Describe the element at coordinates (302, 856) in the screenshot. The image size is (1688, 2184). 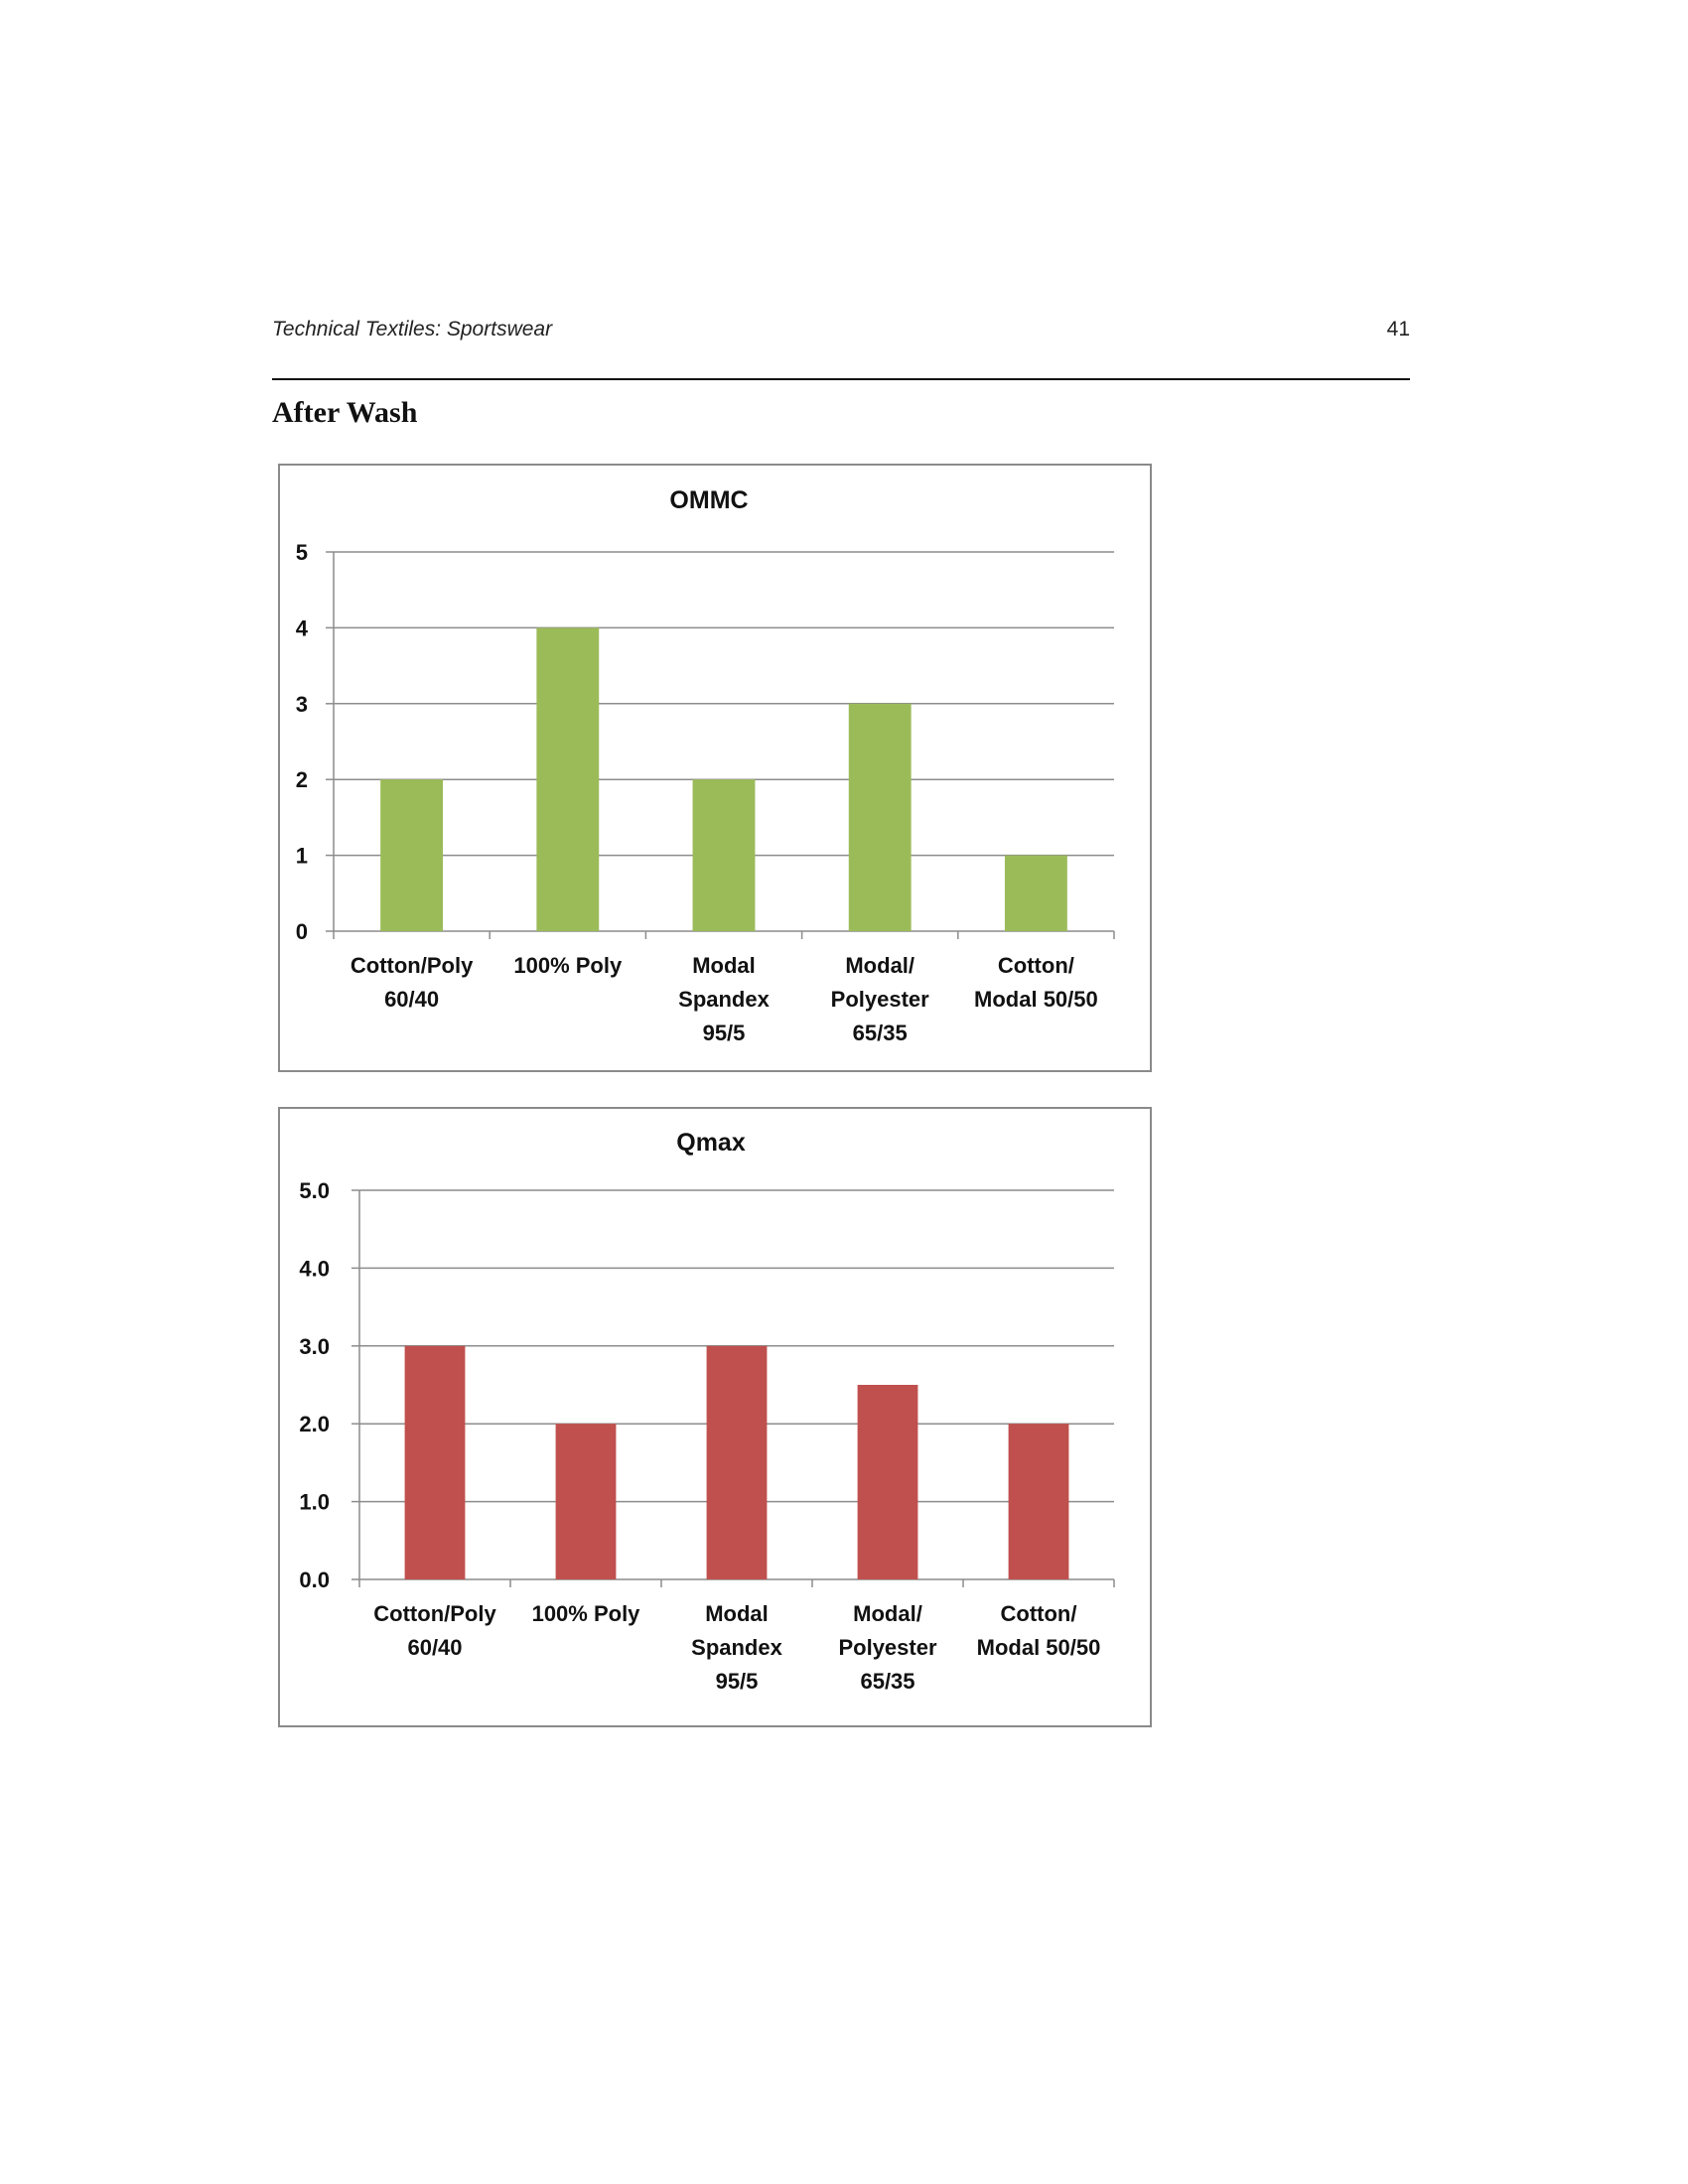
I see `ommc-ytick-label: 1` at that location.